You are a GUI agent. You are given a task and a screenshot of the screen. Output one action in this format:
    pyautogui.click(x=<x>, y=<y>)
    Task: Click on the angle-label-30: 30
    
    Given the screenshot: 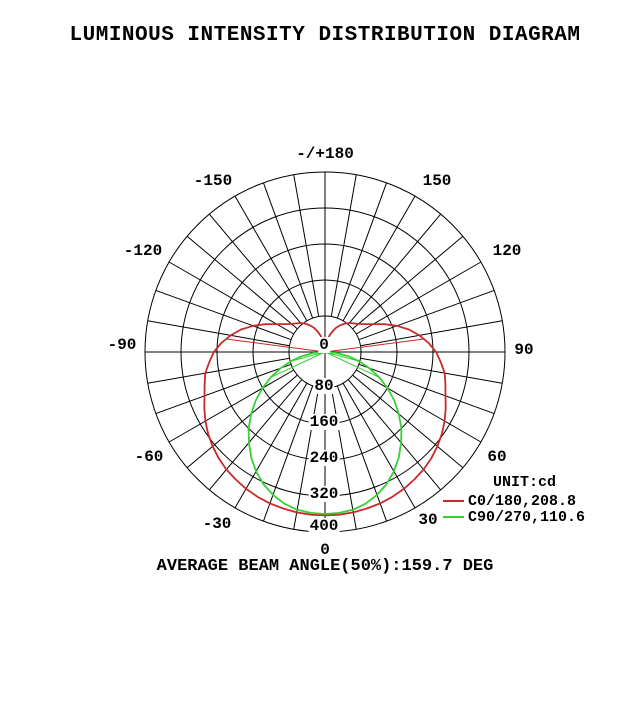 What is the action you would take?
    pyautogui.click(x=428, y=520)
    